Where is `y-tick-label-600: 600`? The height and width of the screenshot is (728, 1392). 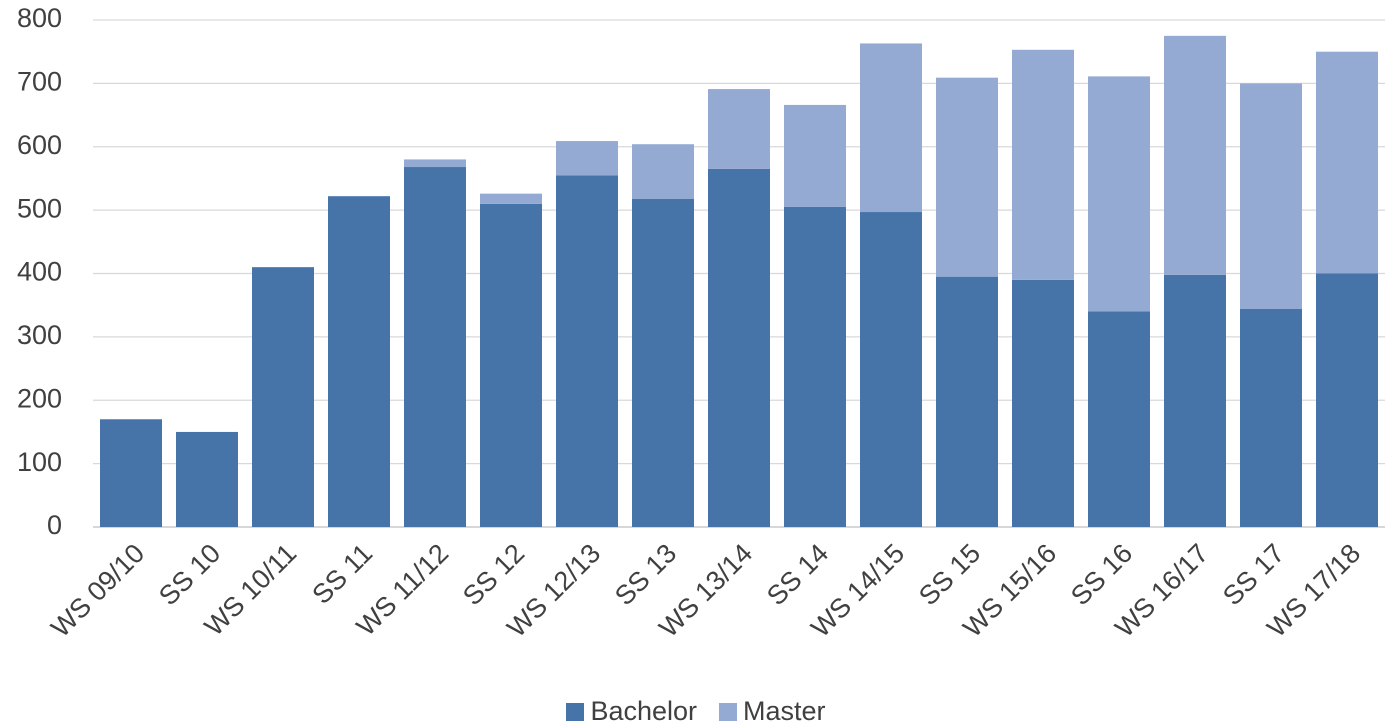
y-tick-label-600: 600 is located at coordinates (39, 145).